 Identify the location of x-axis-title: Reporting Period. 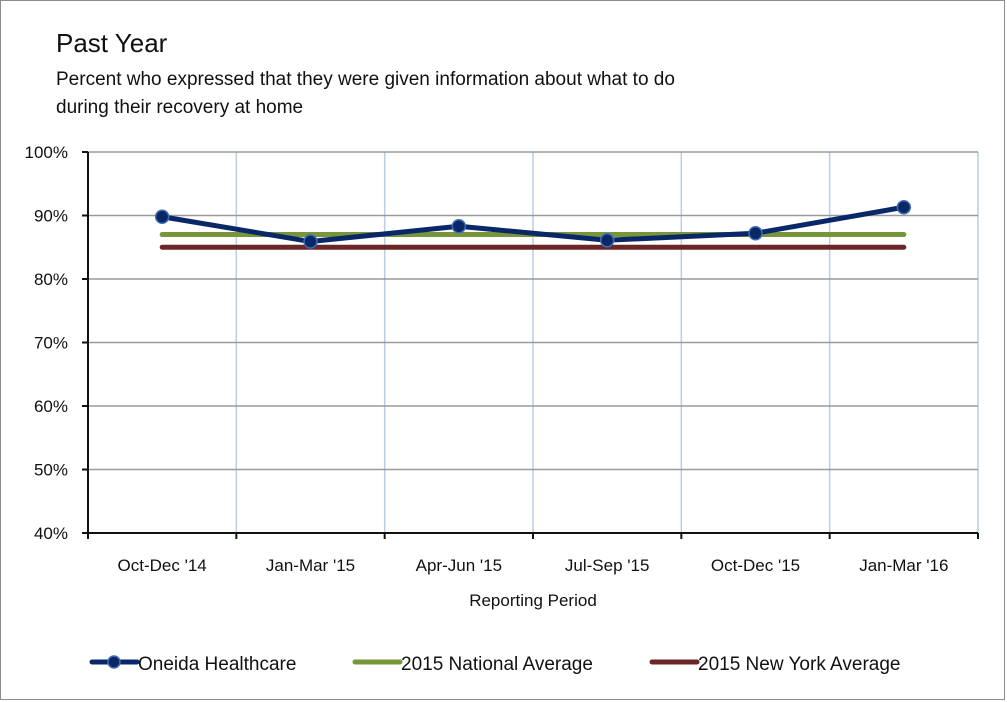
(533, 600).